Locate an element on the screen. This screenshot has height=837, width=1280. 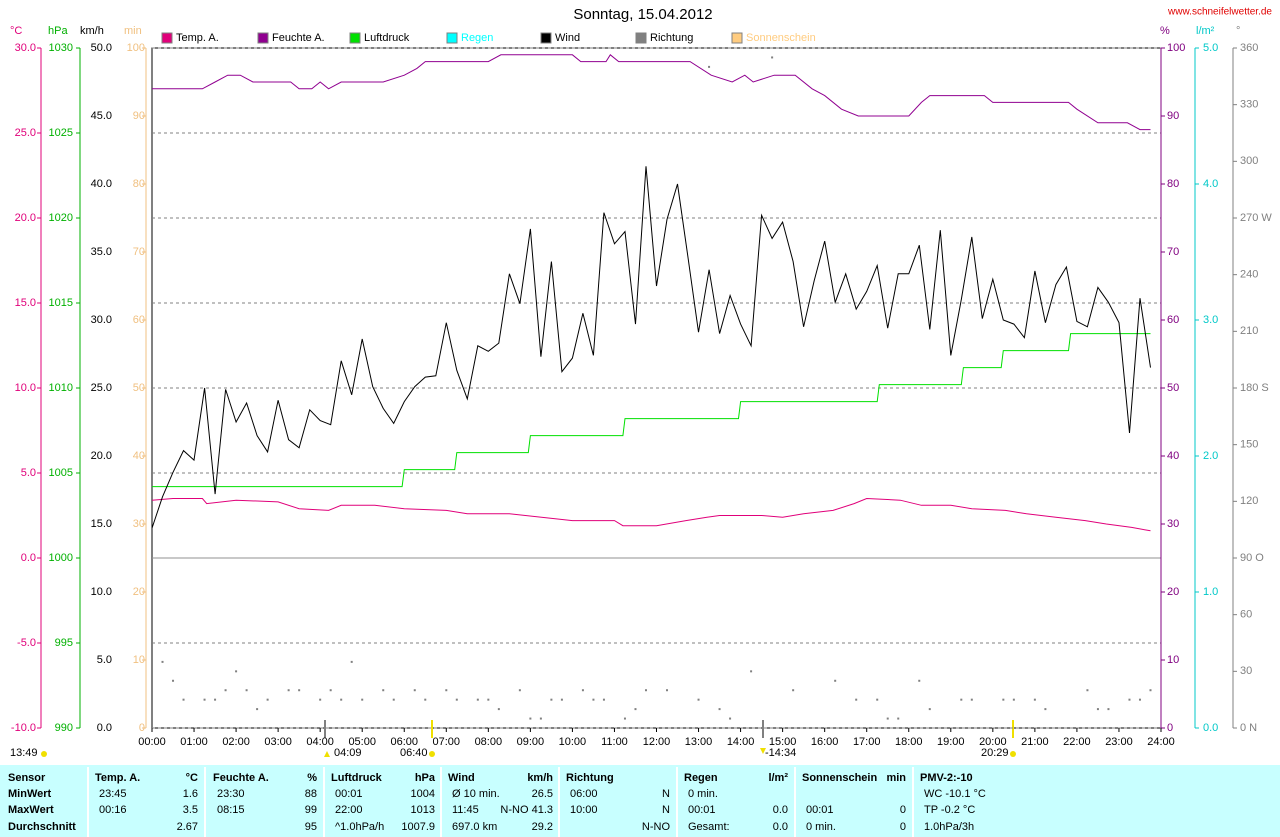
column-unit: % is located at coordinates (312, 778).